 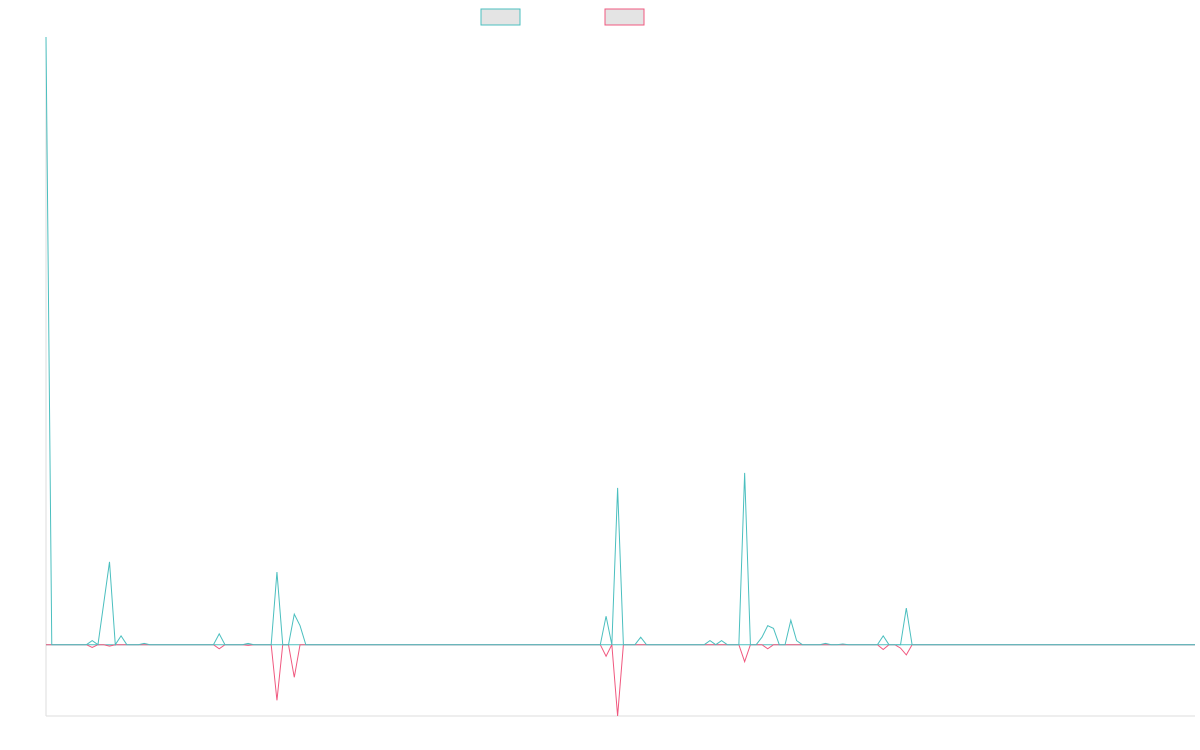 I want to click on legend, so click(x=562, y=17).